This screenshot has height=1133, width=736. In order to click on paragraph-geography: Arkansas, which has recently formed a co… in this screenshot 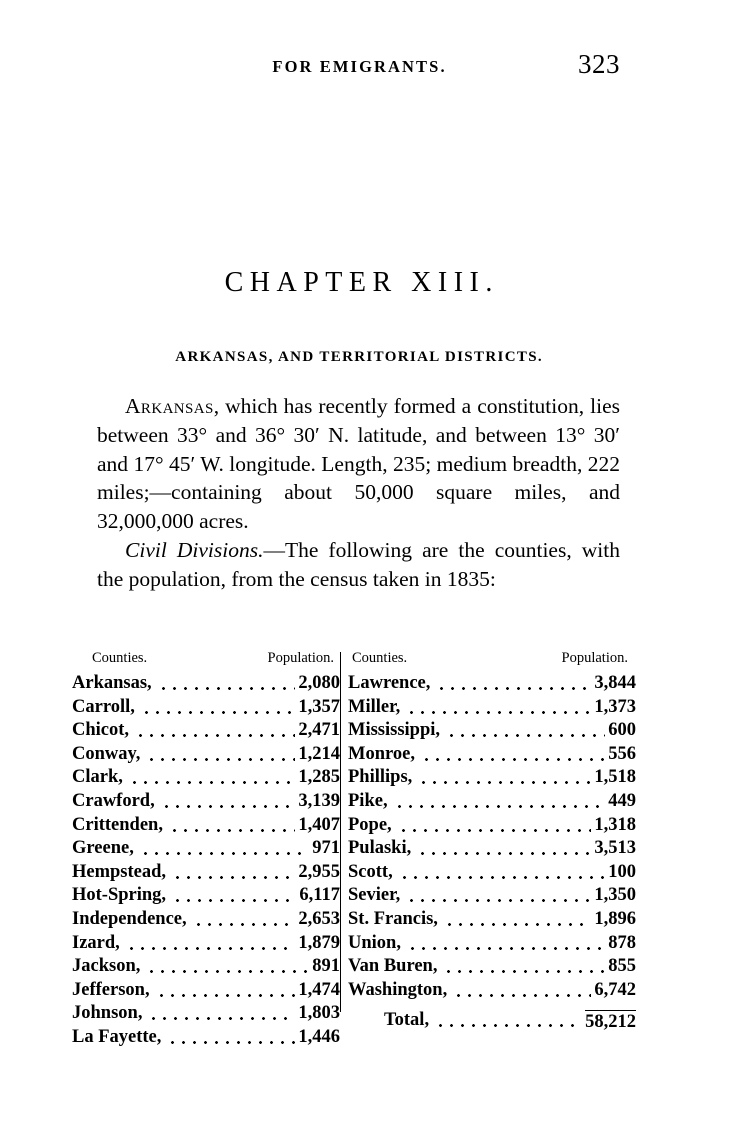, I will do `click(358, 464)`.